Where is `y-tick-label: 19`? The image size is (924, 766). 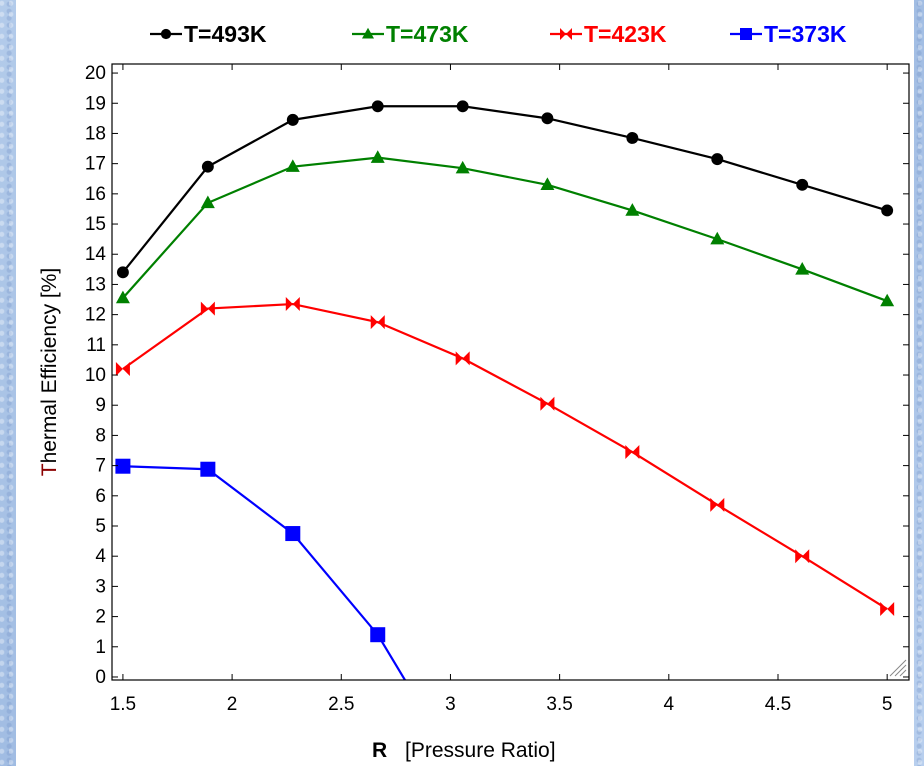 y-tick-label: 19 is located at coordinates (95, 103).